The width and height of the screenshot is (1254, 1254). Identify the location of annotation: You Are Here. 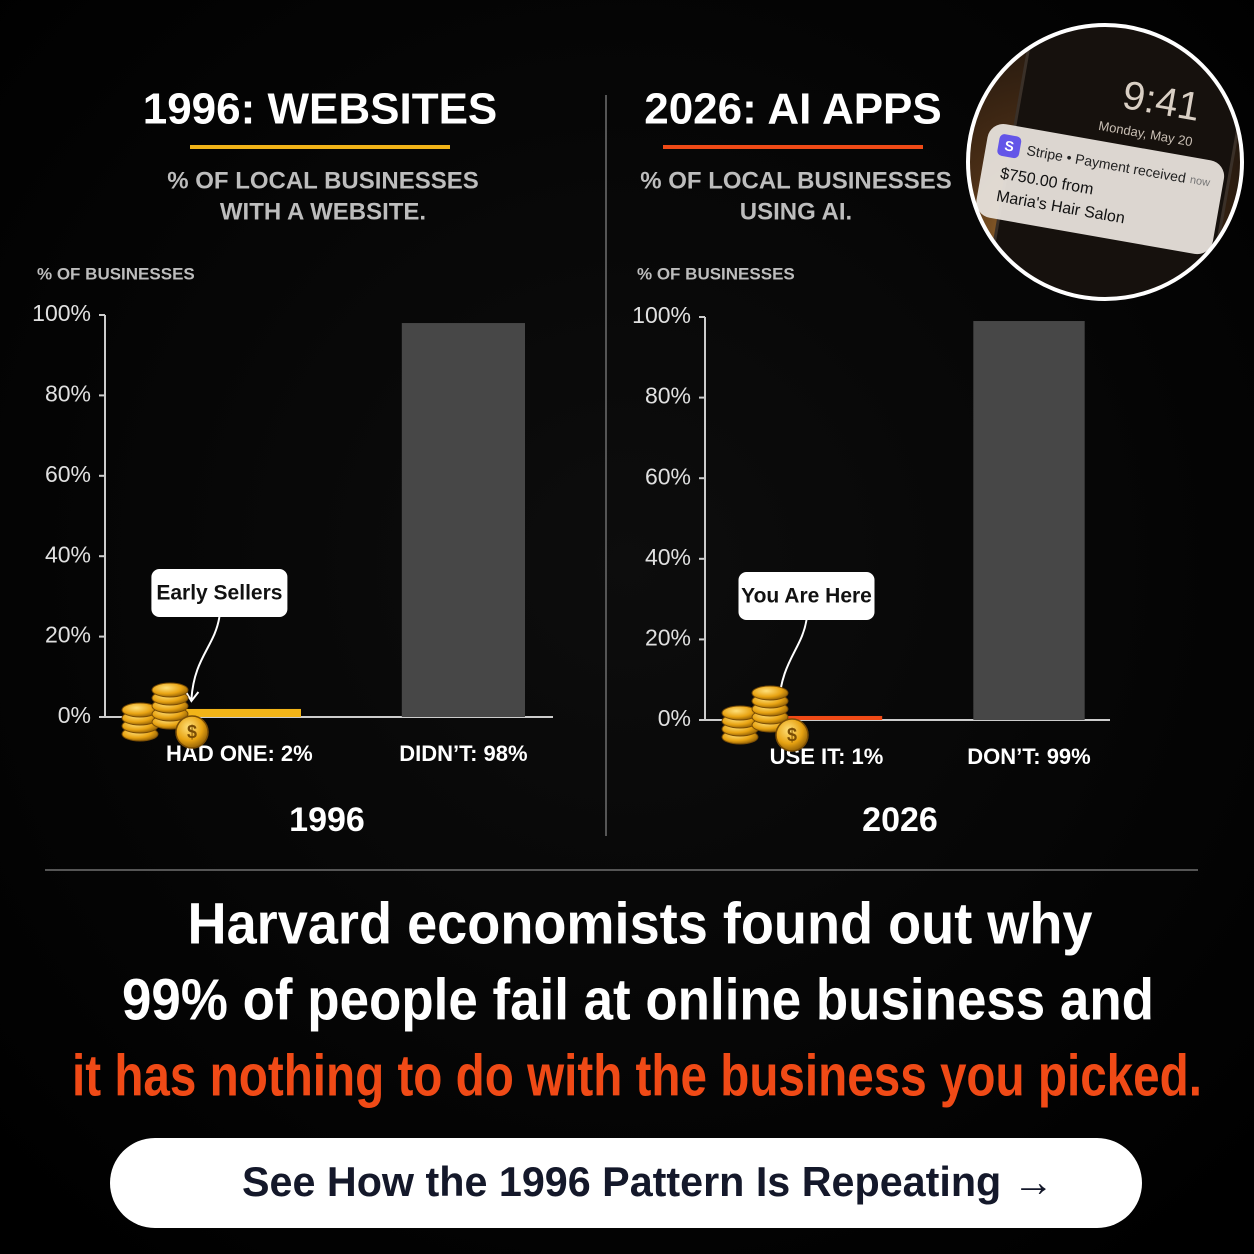
(806, 596).